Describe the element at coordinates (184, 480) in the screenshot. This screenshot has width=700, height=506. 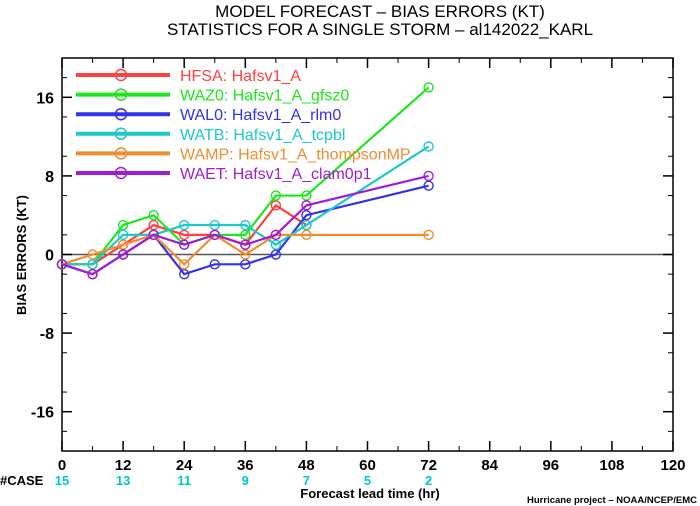
I see `case-count: 11` at that location.